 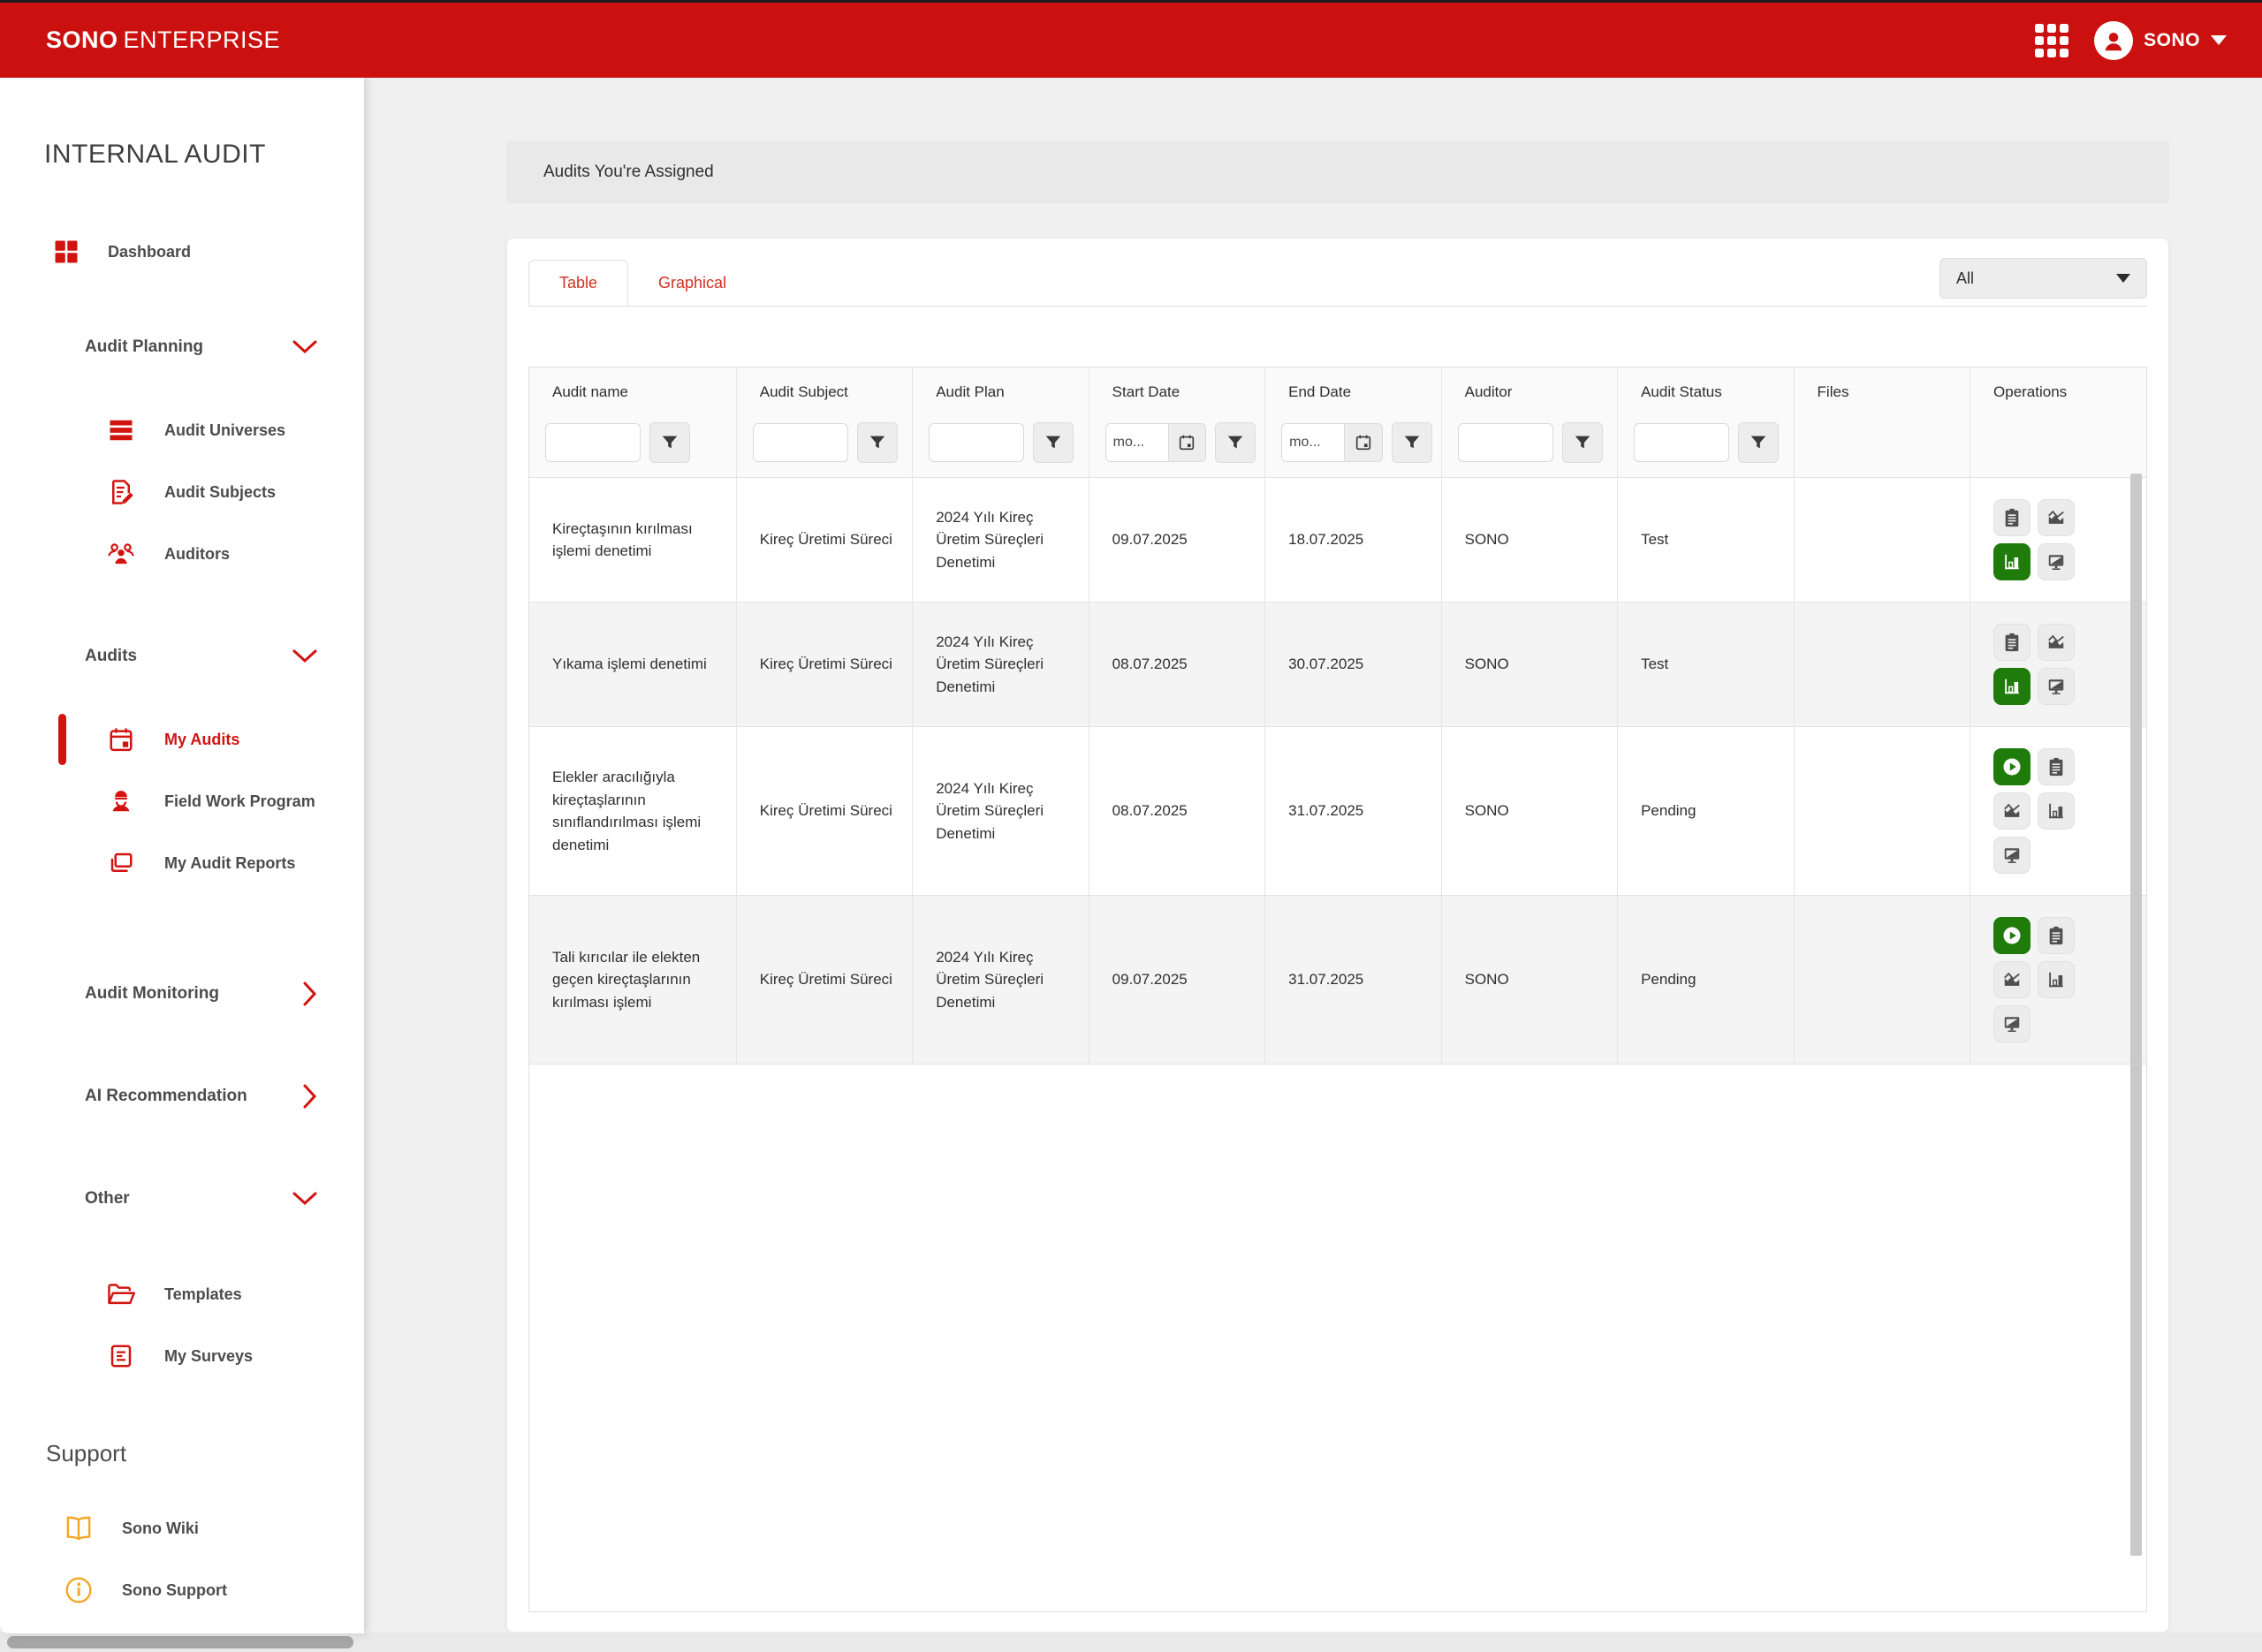 What do you see at coordinates (182, 801) in the screenshot?
I see `sidebar-item-field-work-program: Field Work Program` at bounding box center [182, 801].